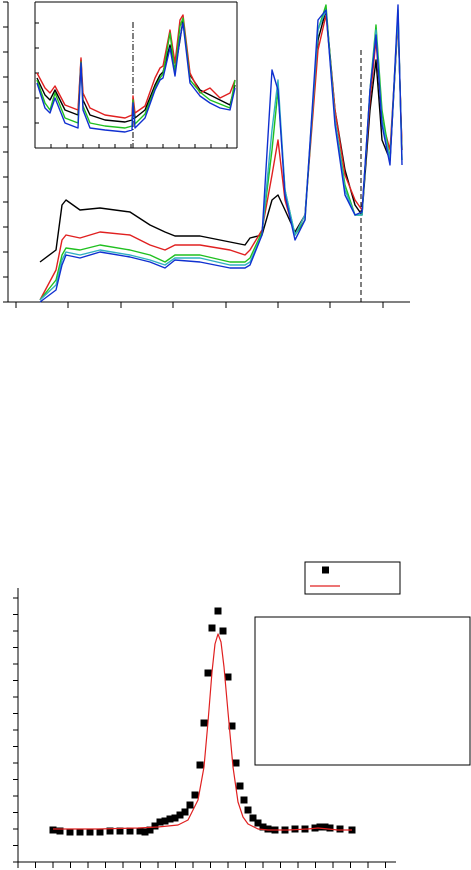  I want to click on legend-symbol, so click(325, 570).